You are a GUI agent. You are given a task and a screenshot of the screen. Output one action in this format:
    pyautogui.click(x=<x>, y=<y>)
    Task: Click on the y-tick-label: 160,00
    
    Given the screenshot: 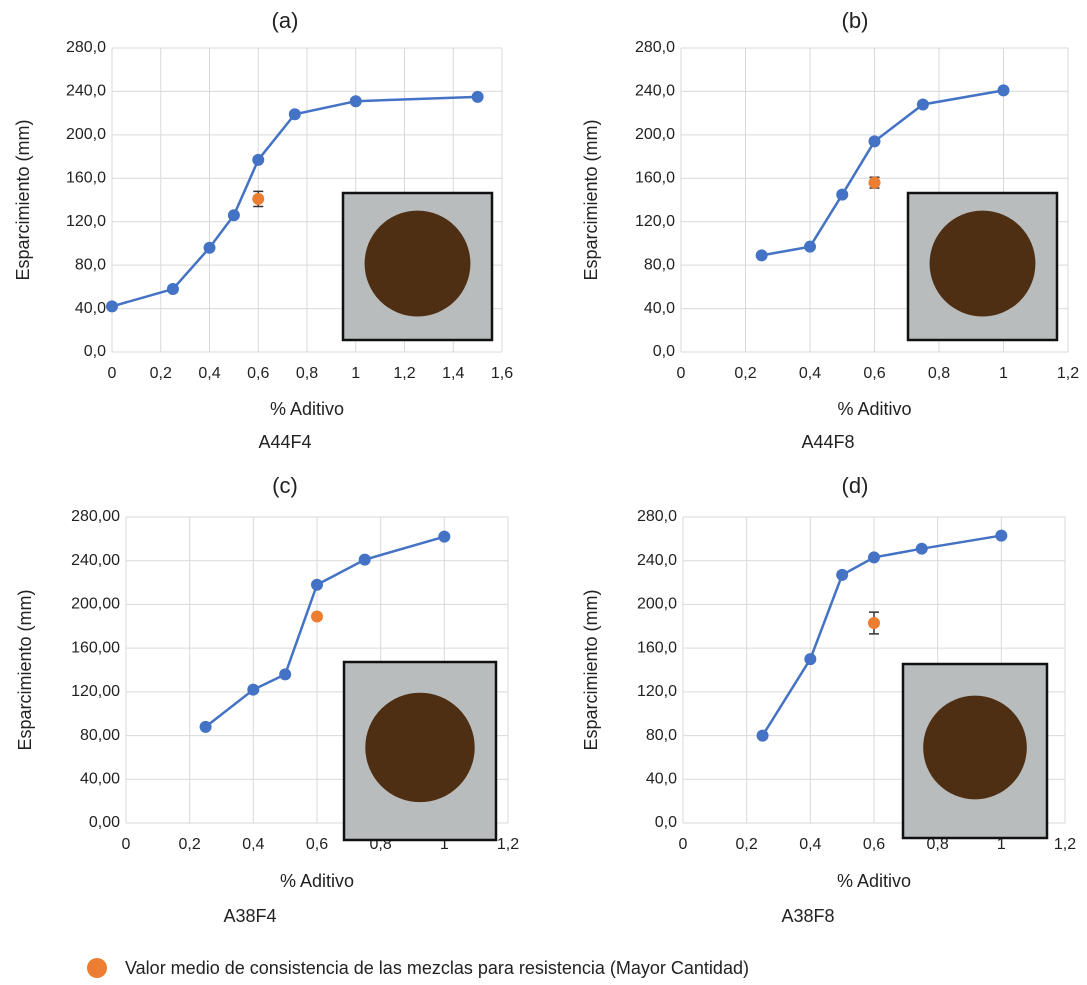 What is the action you would take?
    pyautogui.click(x=95, y=647)
    